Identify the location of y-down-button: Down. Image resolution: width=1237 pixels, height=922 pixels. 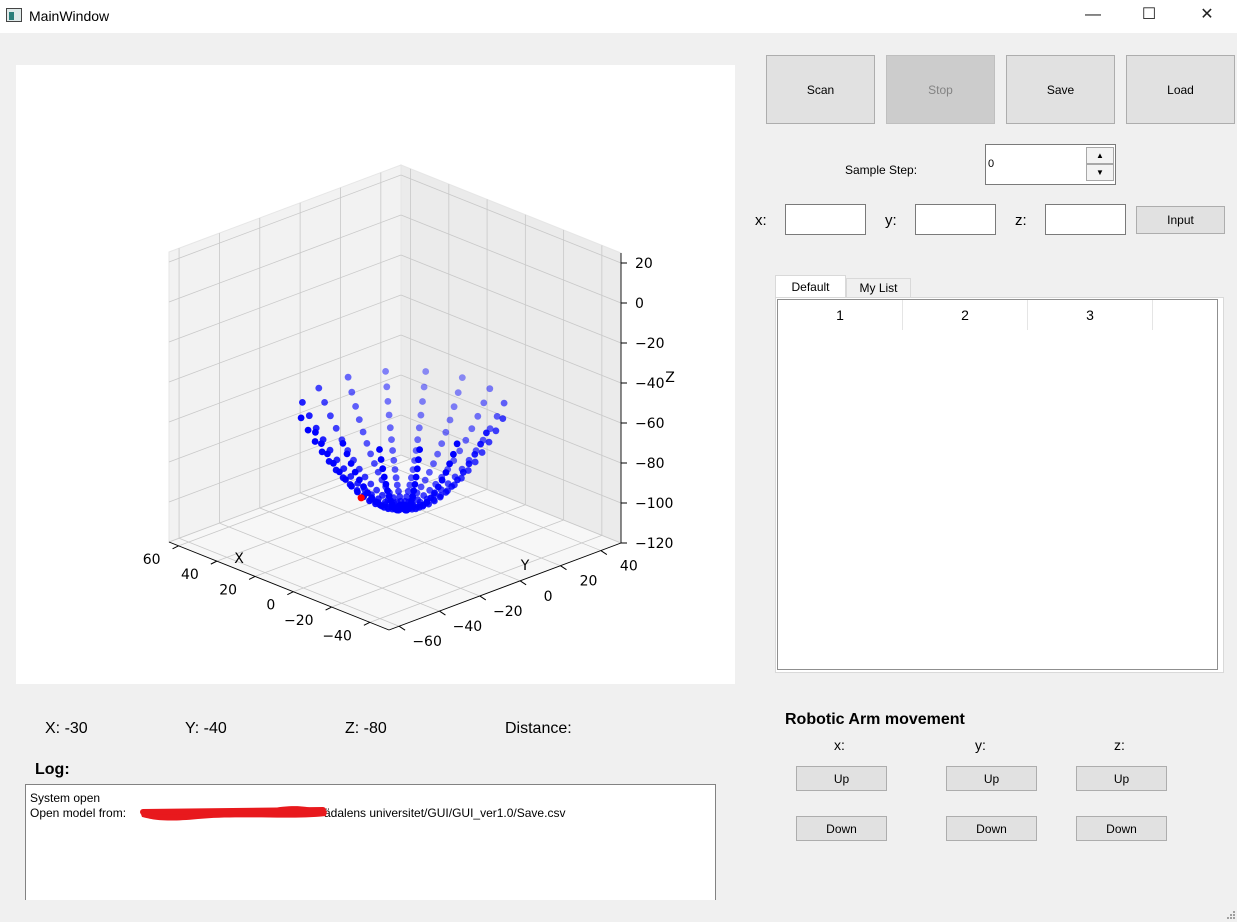
(991, 828).